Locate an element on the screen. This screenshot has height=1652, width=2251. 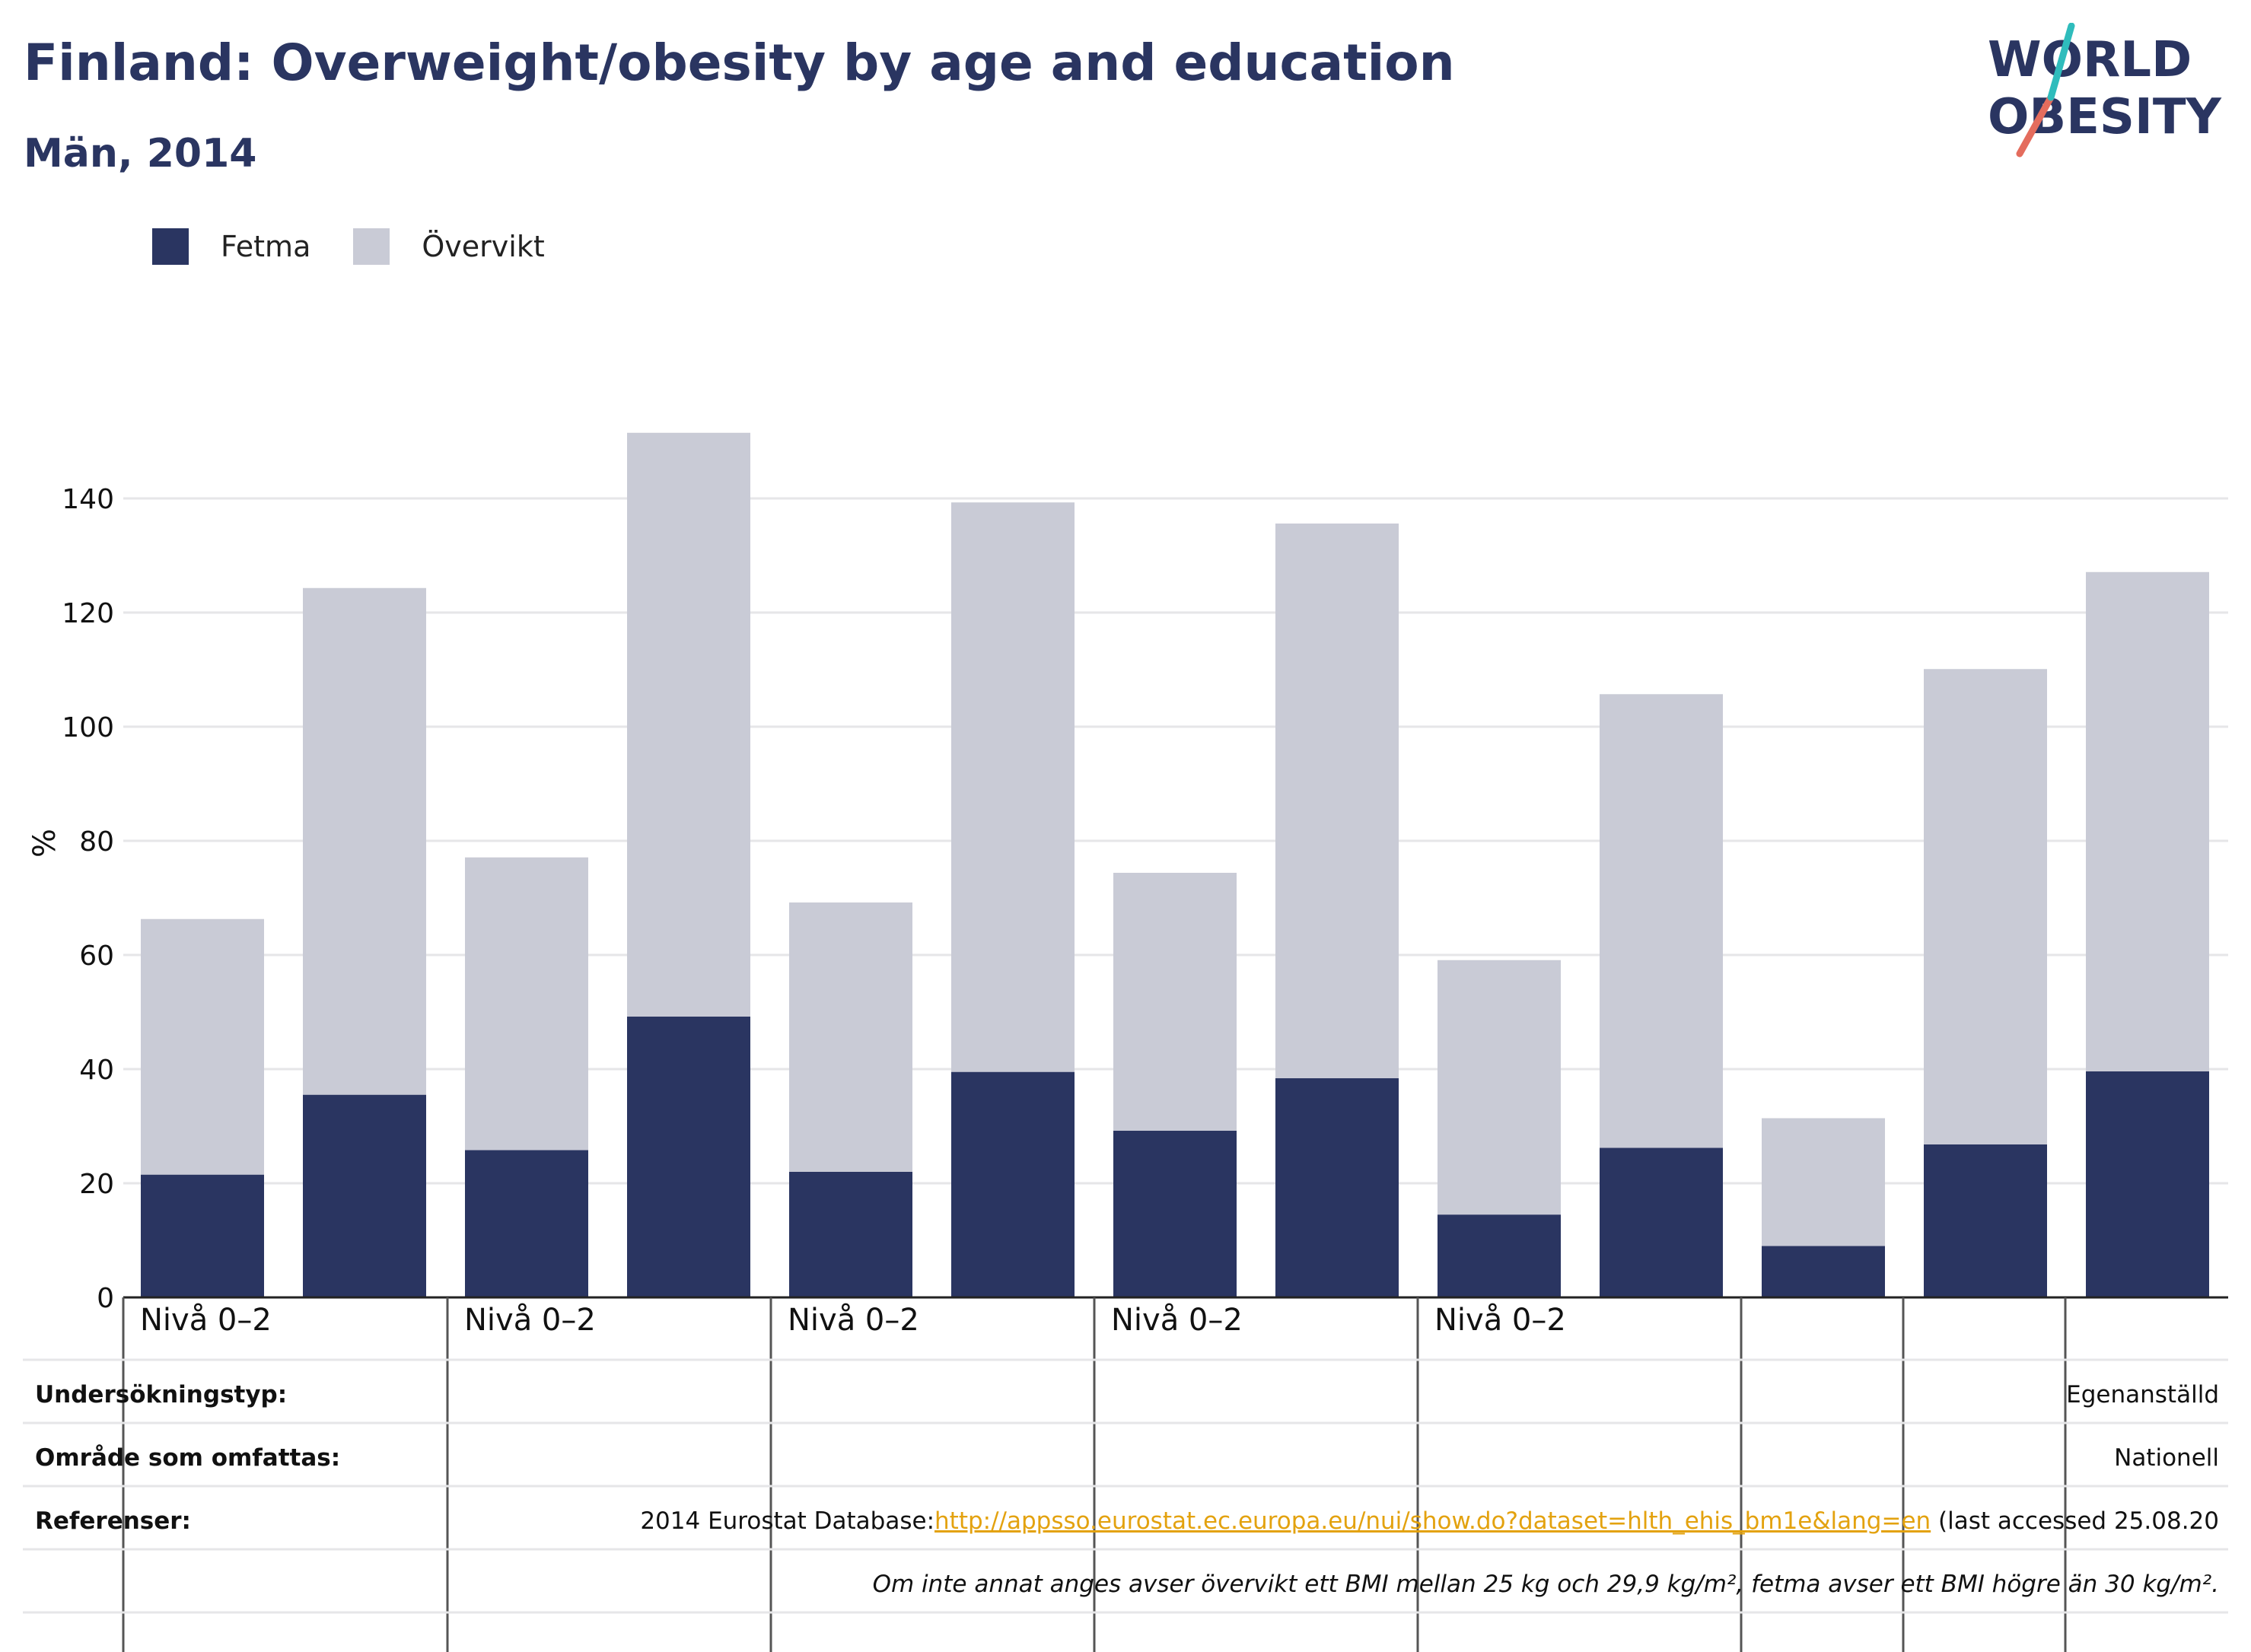
y-tick-label-40: 40 is located at coordinates (96, 1070).